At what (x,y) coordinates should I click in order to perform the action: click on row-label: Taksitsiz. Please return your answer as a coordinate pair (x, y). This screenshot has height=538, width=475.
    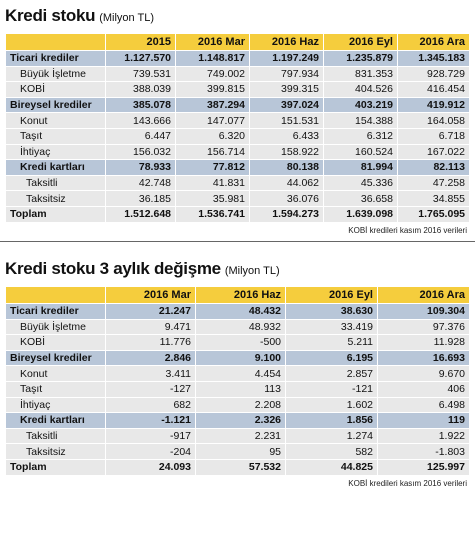
    Looking at the image, I should click on (55, 198).